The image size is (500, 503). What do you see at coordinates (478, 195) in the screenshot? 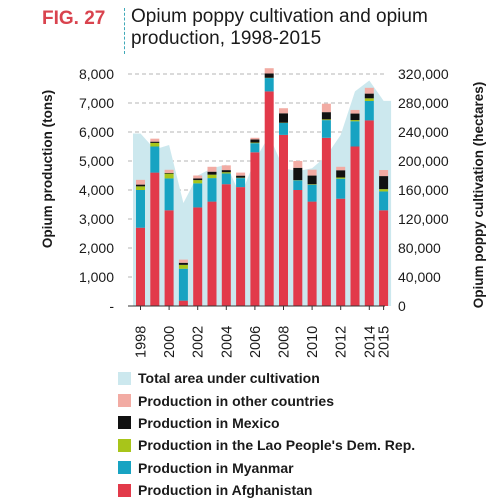
I see `y-axis-label-right: Opium poppy cultivation (hectares)` at bounding box center [478, 195].